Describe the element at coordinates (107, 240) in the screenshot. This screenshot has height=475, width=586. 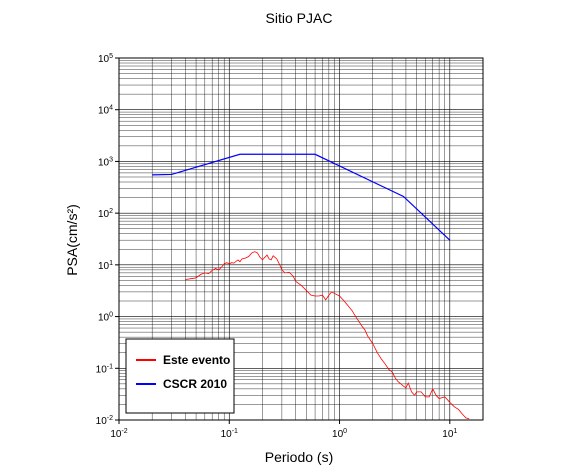
I see `y-tick-labels: 10⁻² 10⁻¹ 10⁰ 10¹ 10² 10³ 10⁴ 10⁵` at that location.